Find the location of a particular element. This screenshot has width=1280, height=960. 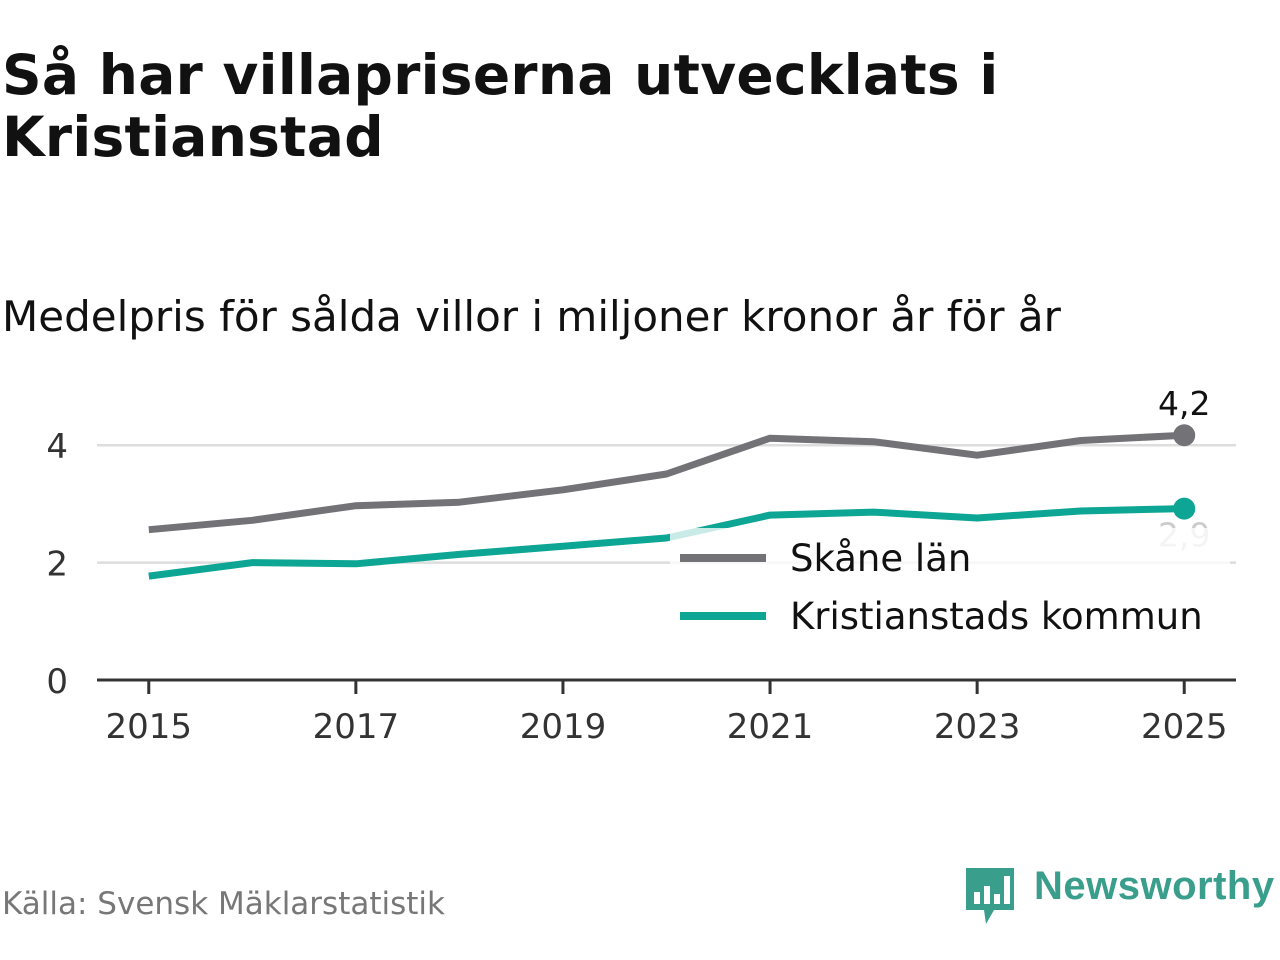

x-tick-label: 2025 is located at coordinates (1184, 727).